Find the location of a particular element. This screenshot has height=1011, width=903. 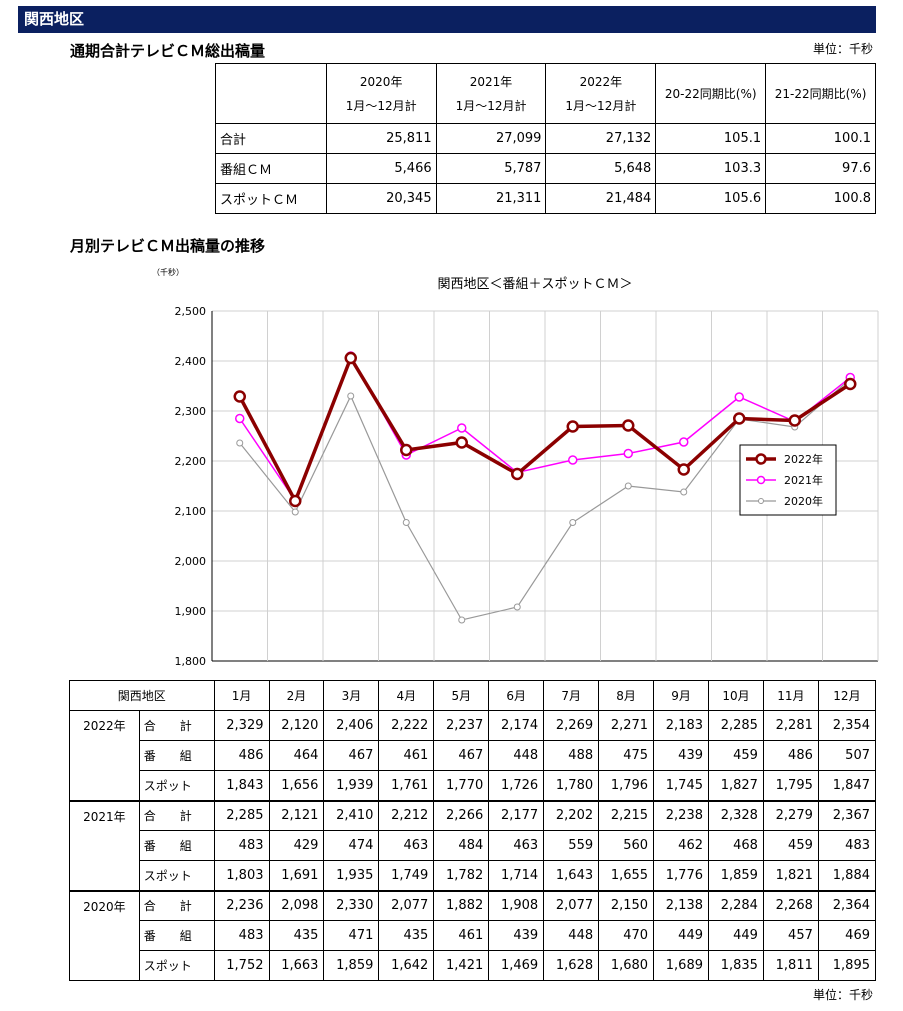

month-header: 1月 is located at coordinates (241, 695).